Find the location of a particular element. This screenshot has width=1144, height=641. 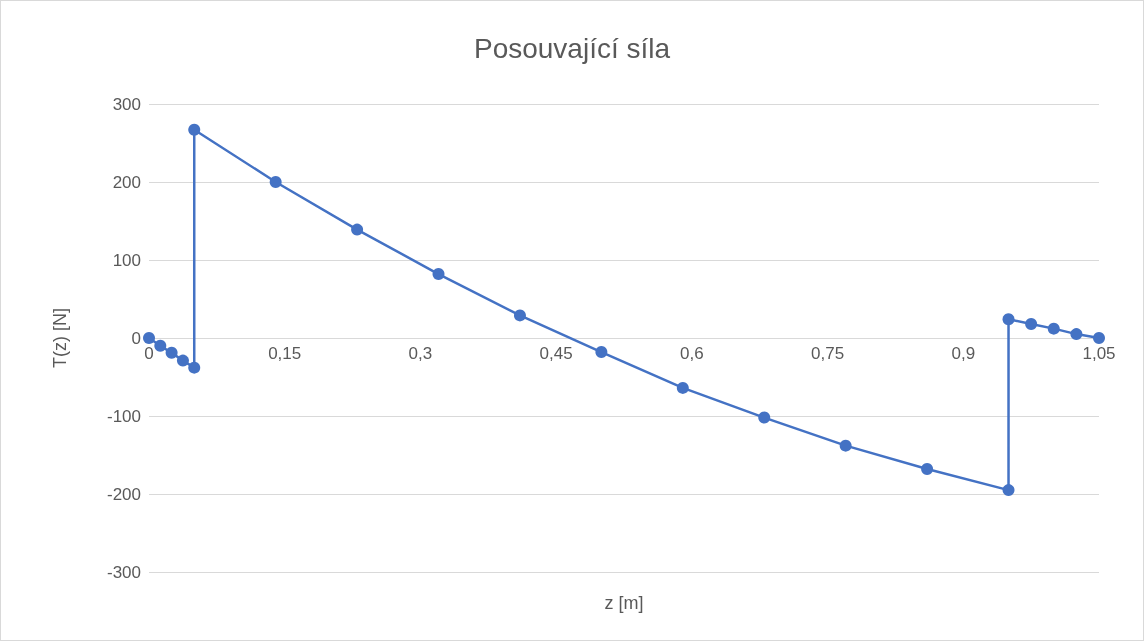

chart-title: Posouvající síla is located at coordinates (572, 48).